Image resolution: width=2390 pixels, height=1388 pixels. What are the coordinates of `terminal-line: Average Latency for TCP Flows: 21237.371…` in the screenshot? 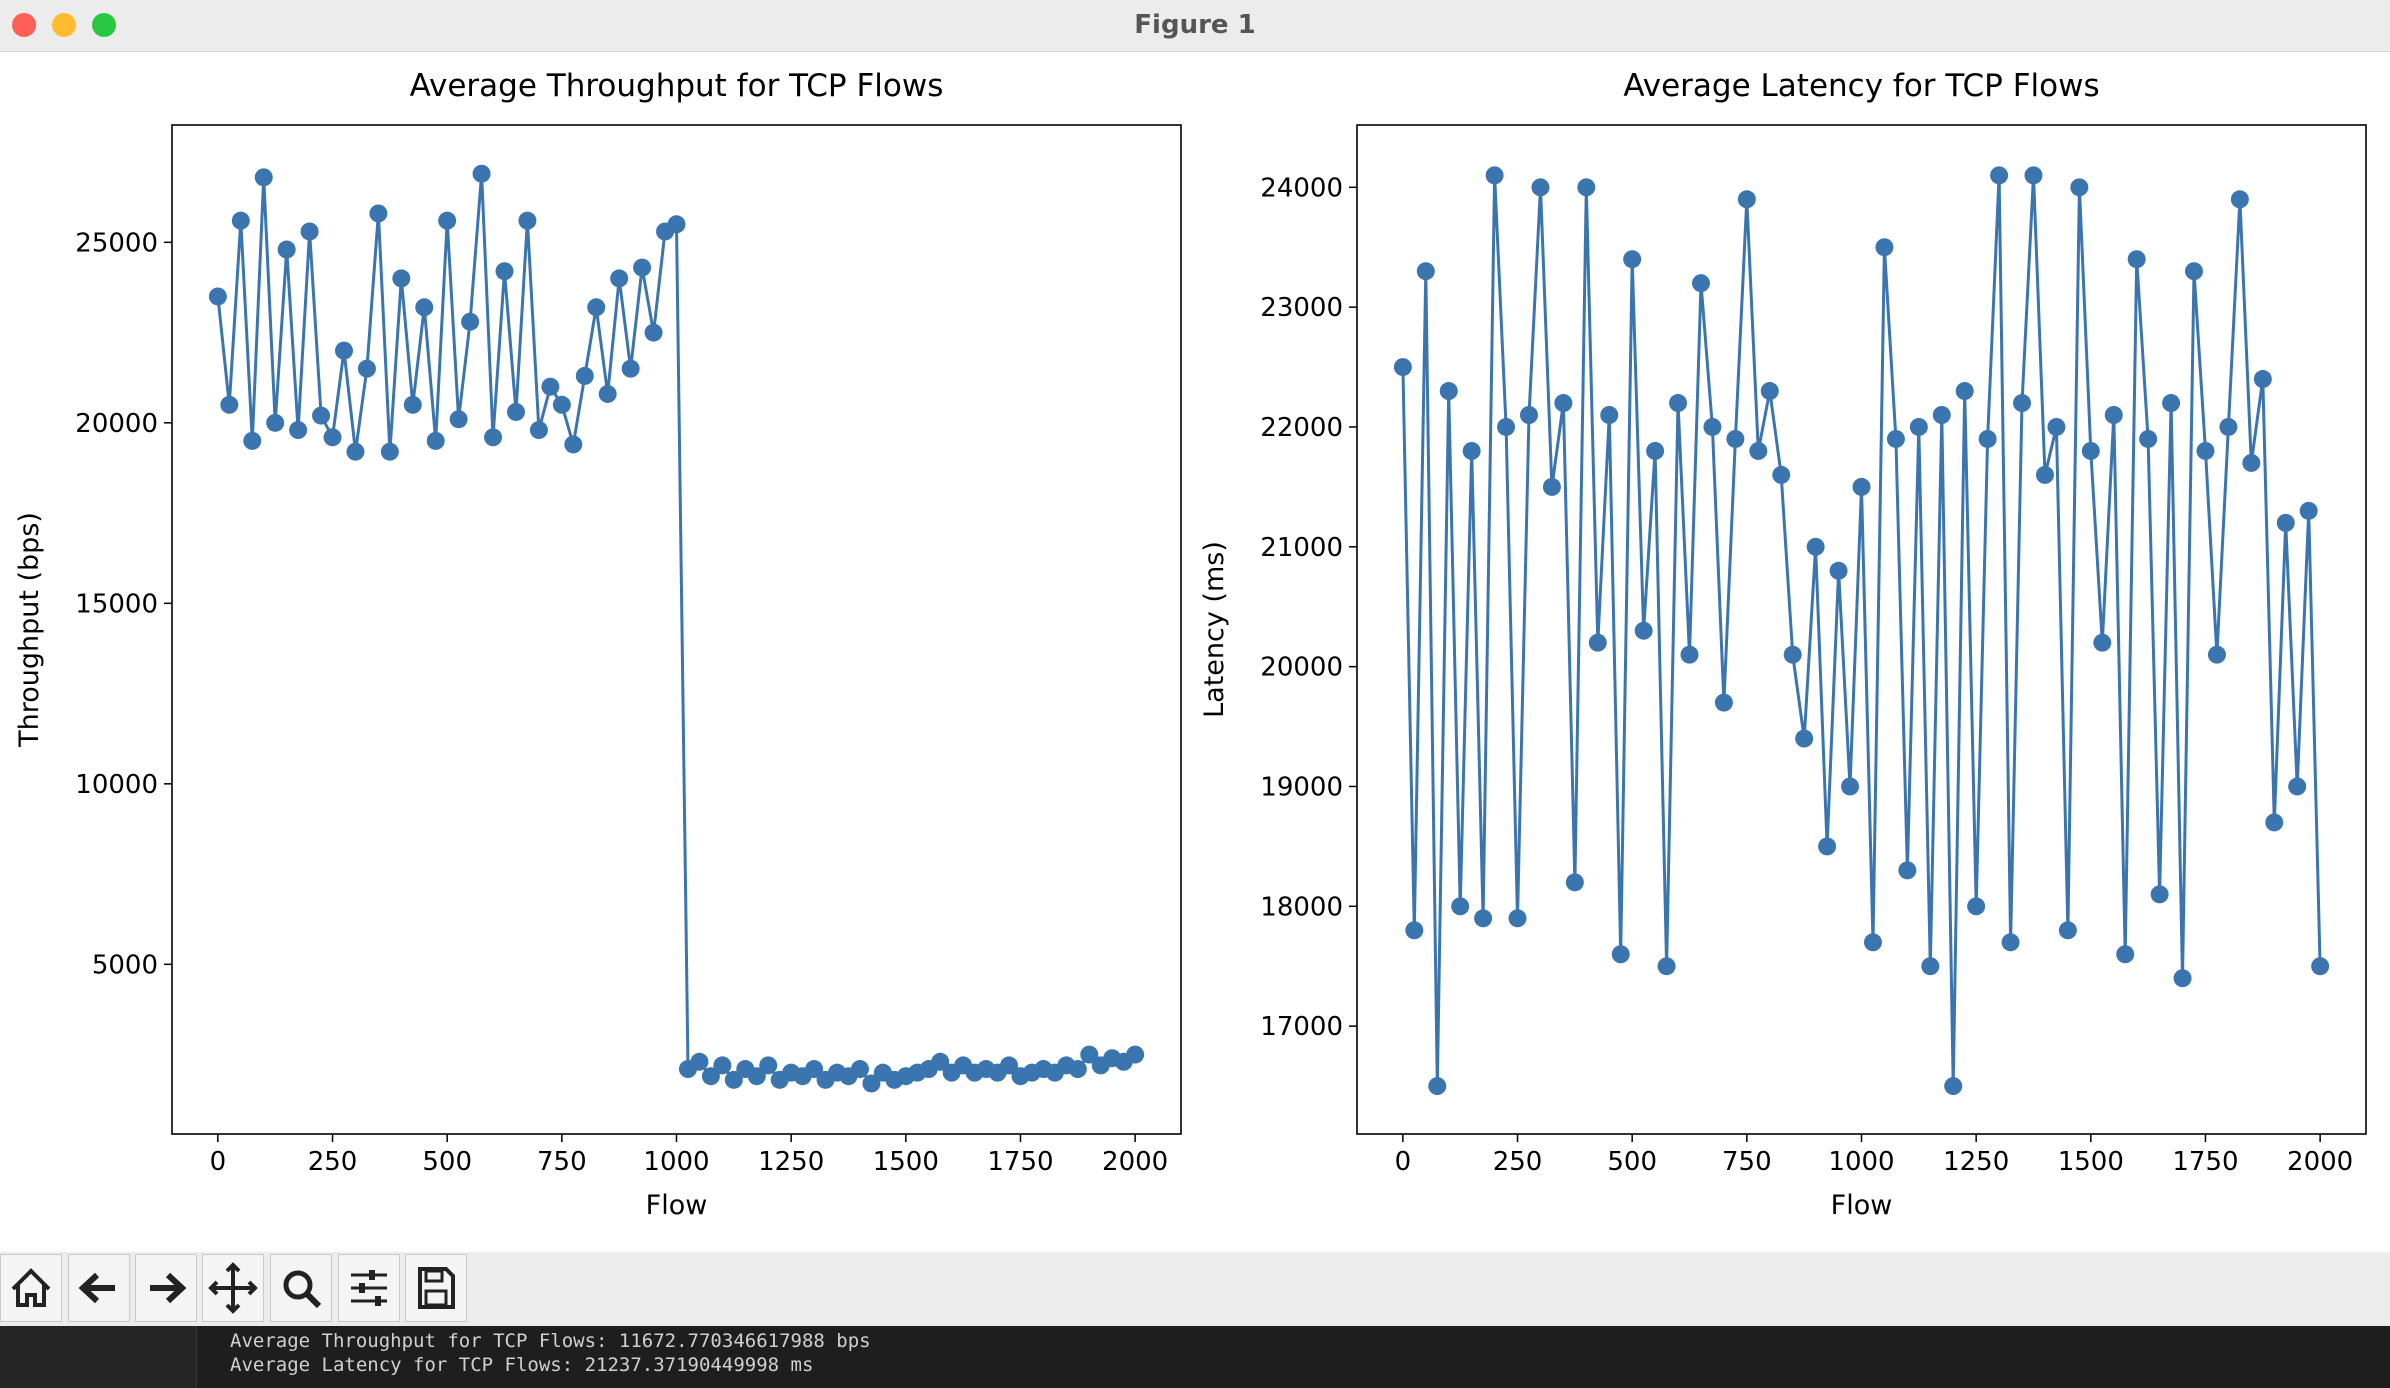 It's located at (522, 1365).